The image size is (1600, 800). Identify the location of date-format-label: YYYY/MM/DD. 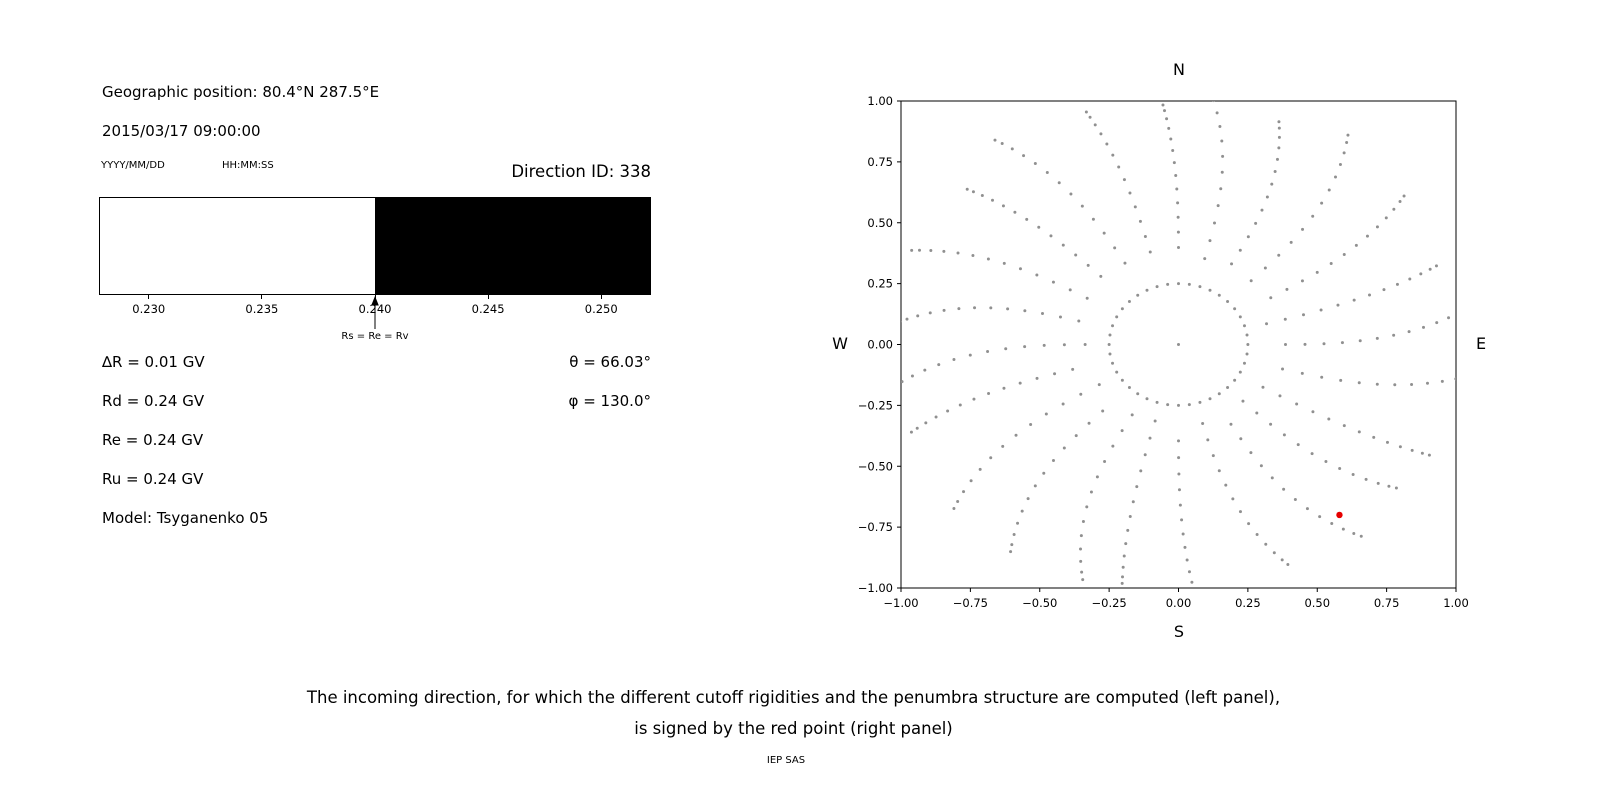
(133, 165).